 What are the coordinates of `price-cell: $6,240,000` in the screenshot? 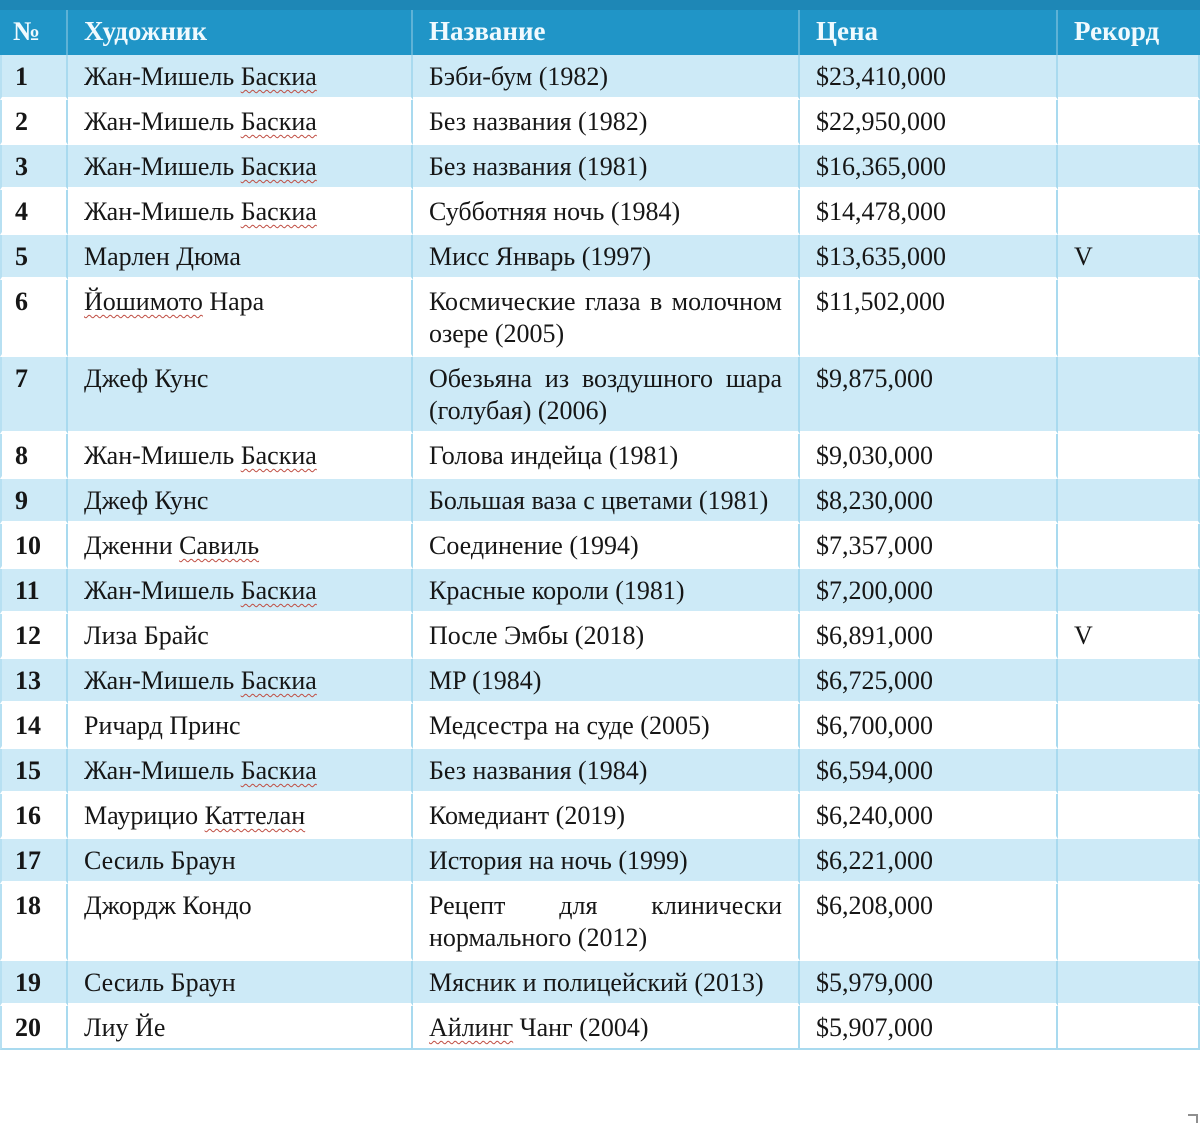 It's located at (929, 816).